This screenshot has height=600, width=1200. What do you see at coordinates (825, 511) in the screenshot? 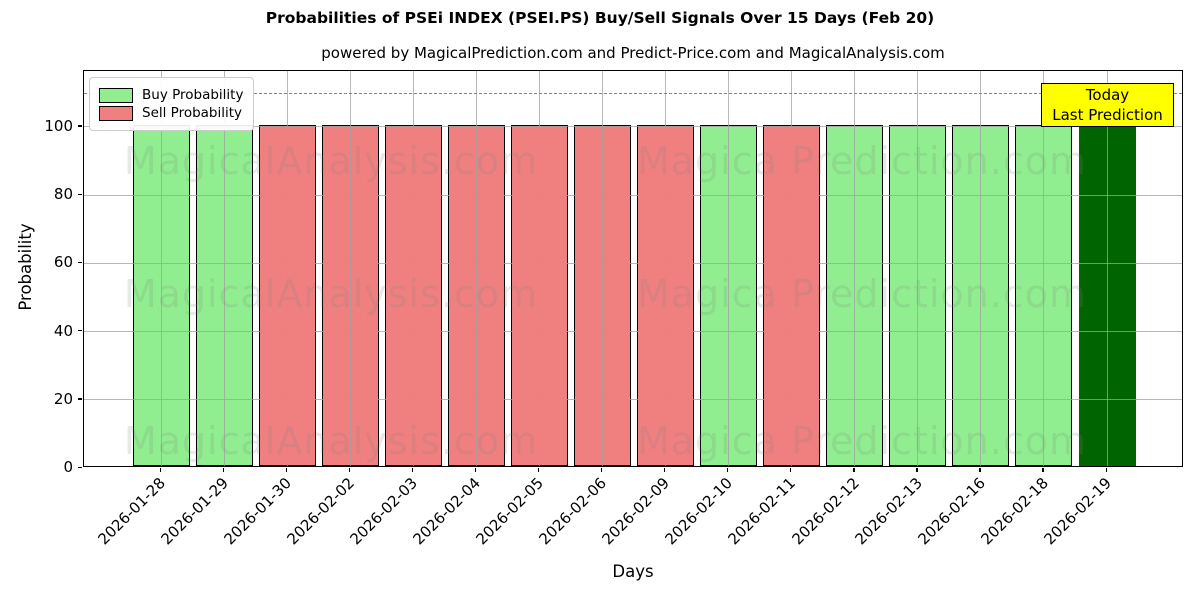
I see `x-tick-label-text: 2026-02-12` at bounding box center [825, 511].